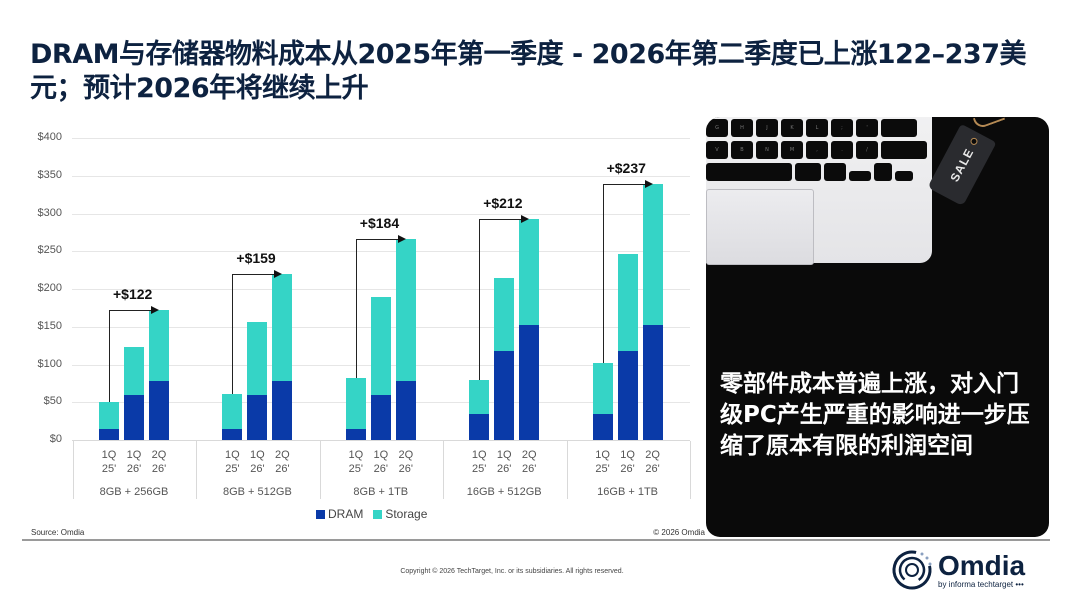  What do you see at coordinates (378, 514) in the screenshot?
I see `storage-swatch-icon` at bounding box center [378, 514].